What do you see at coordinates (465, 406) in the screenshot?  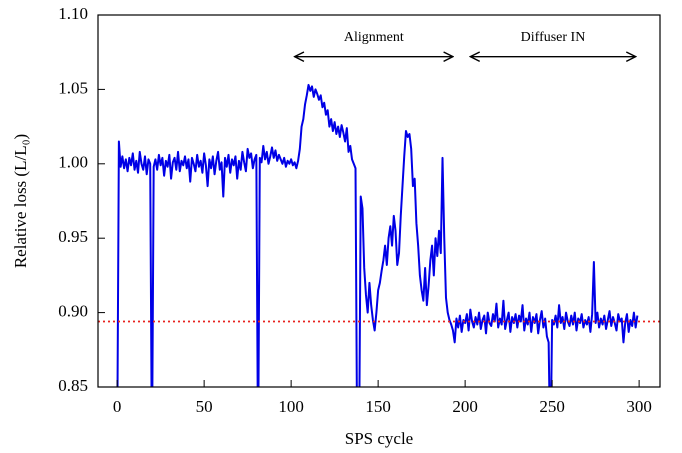 I see `x-tick-label: 200` at bounding box center [465, 406].